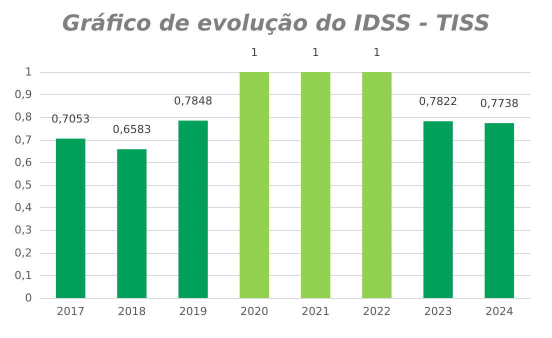 The height and width of the screenshot is (338, 552). I want to click on y-tick-label: 1, so click(28, 72).